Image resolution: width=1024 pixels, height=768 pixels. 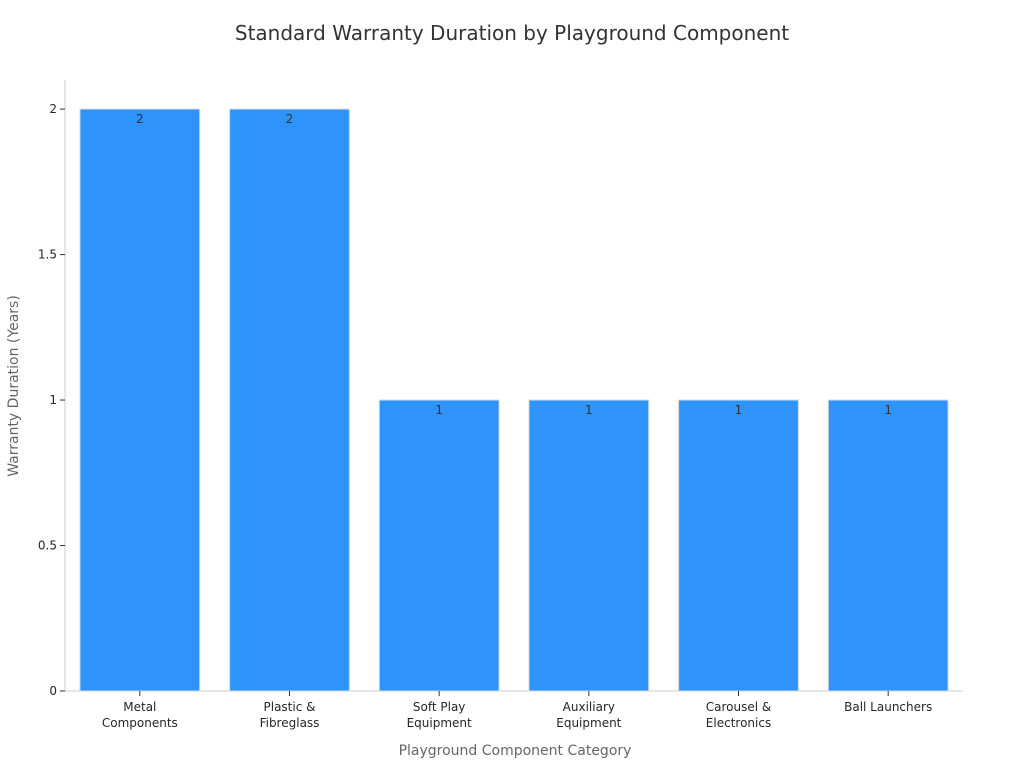 What do you see at coordinates (47, 255) in the screenshot?
I see `y-tick-label: 1.5` at bounding box center [47, 255].